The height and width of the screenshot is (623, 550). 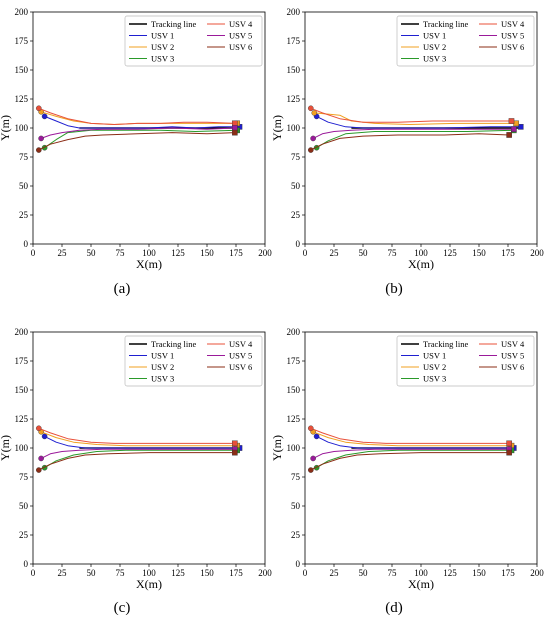 What do you see at coordinates (162, 36) in the screenshot?
I see `legend-label: USV 1` at bounding box center [162, 36].